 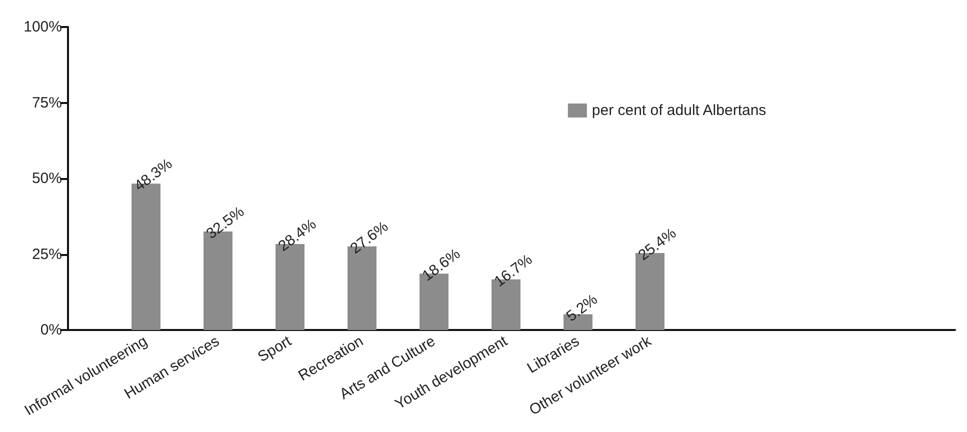 What do you see at coordinates (47, 103) in the screenshot?
I see `y-tick-label: 75%` at bounding box center [47, 103].